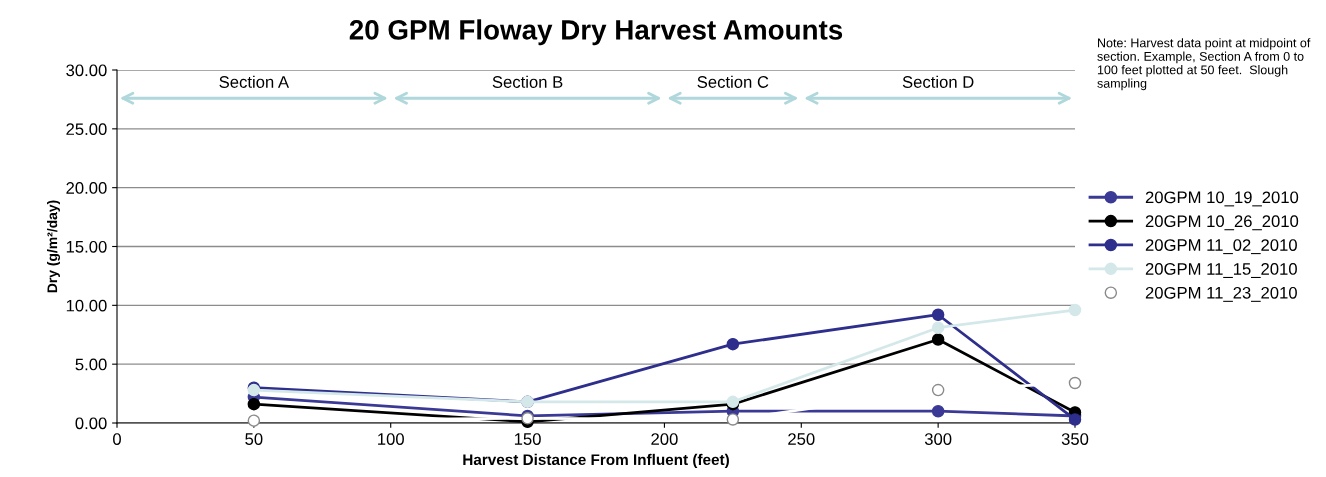 The image size is (1326, 477). I want to click on legend-label: 20GPM 11_02_2010, so click(1221, 247).